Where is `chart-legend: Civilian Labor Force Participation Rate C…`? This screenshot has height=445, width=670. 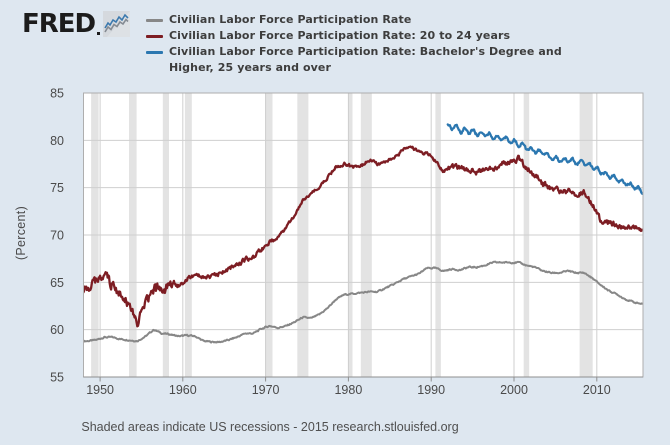
chart-legend: Civilian Labor Force Participation Rate C… is located at coordinates (403, 44).